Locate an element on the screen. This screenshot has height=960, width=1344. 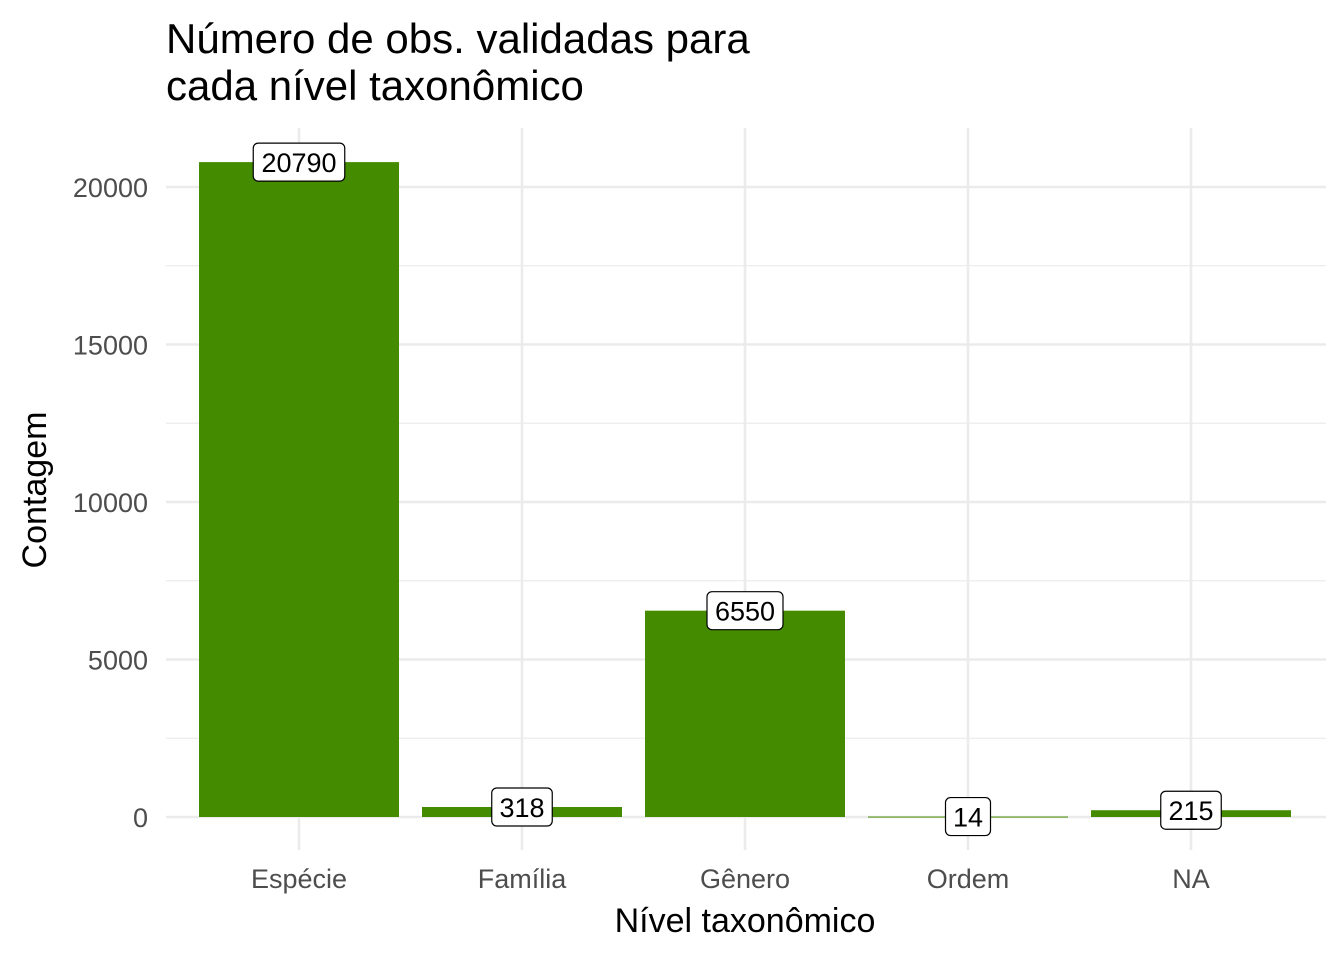
data-label-text: 20790 is located at coordinates (298, 163).